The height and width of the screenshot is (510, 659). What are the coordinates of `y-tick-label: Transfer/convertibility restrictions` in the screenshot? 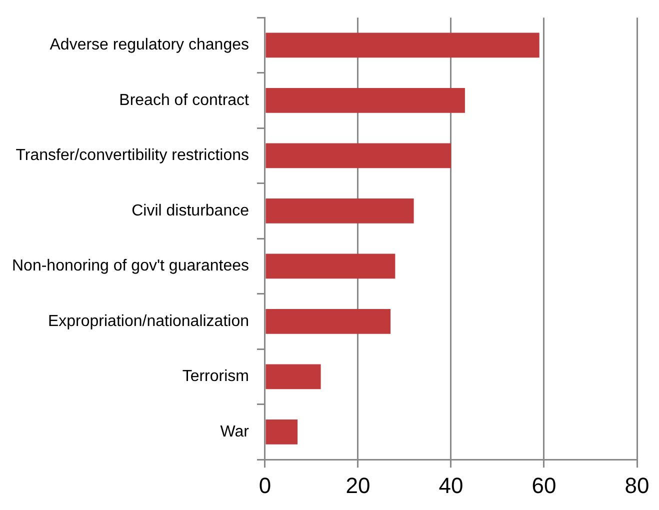 It's located at (132, 155).